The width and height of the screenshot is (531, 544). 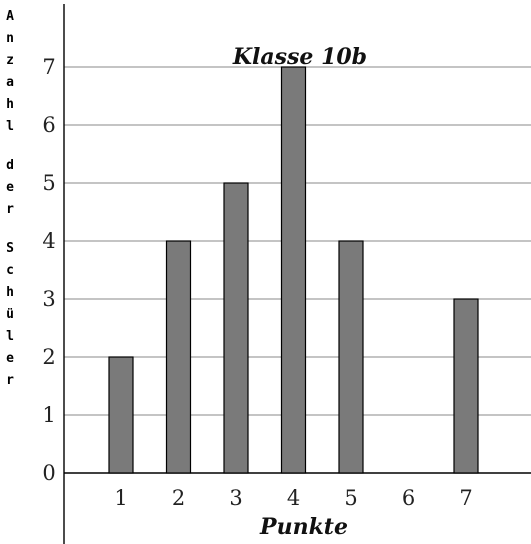 I want to click on y-axis-label-char: d, so click(x=10, y=165).